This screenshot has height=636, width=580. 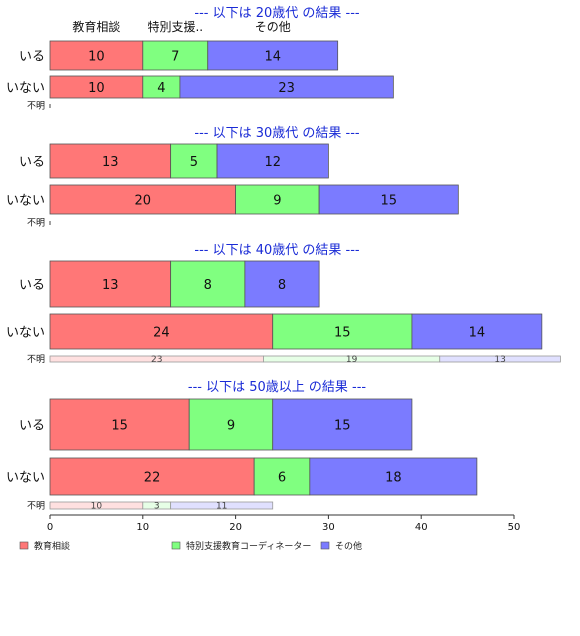 I want to click on data-label: 5, so click(x=194, y=162).